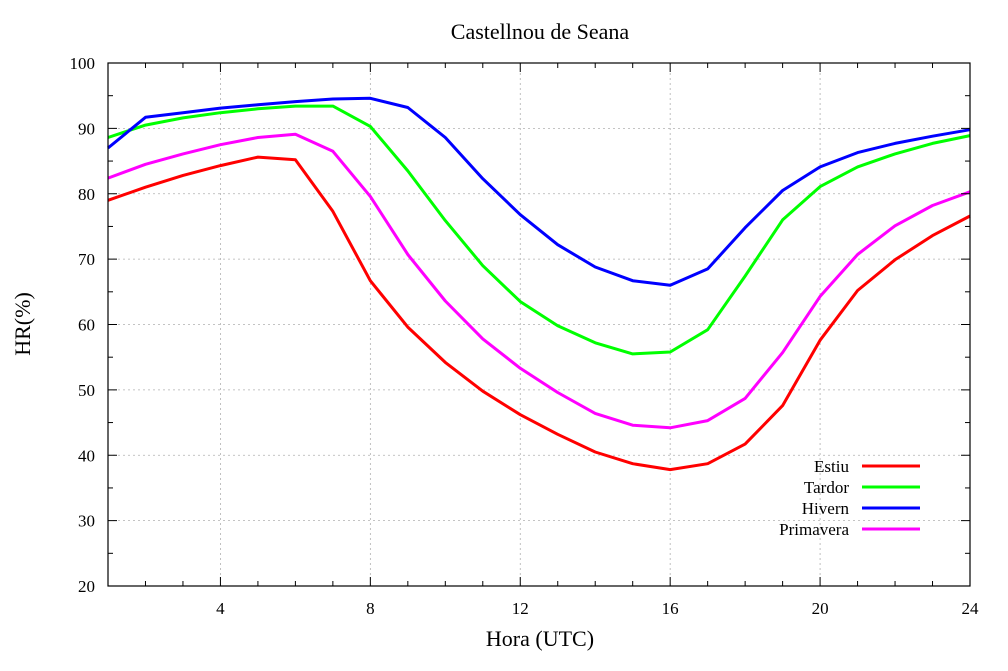  I want to click on x-tick-label: 12, so click(520, 608).